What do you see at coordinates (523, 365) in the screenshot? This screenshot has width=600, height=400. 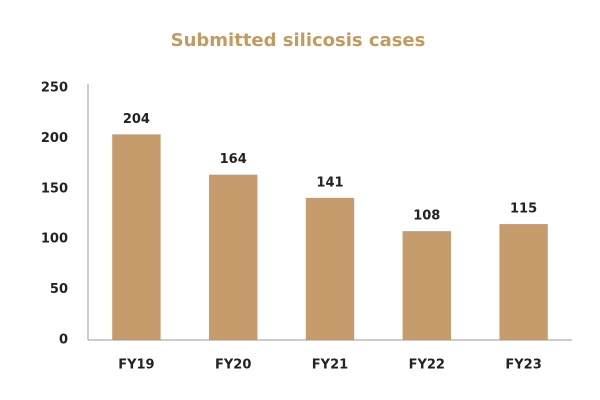 I see `x-tick-label: FY23` at bounding box center [523, 365].